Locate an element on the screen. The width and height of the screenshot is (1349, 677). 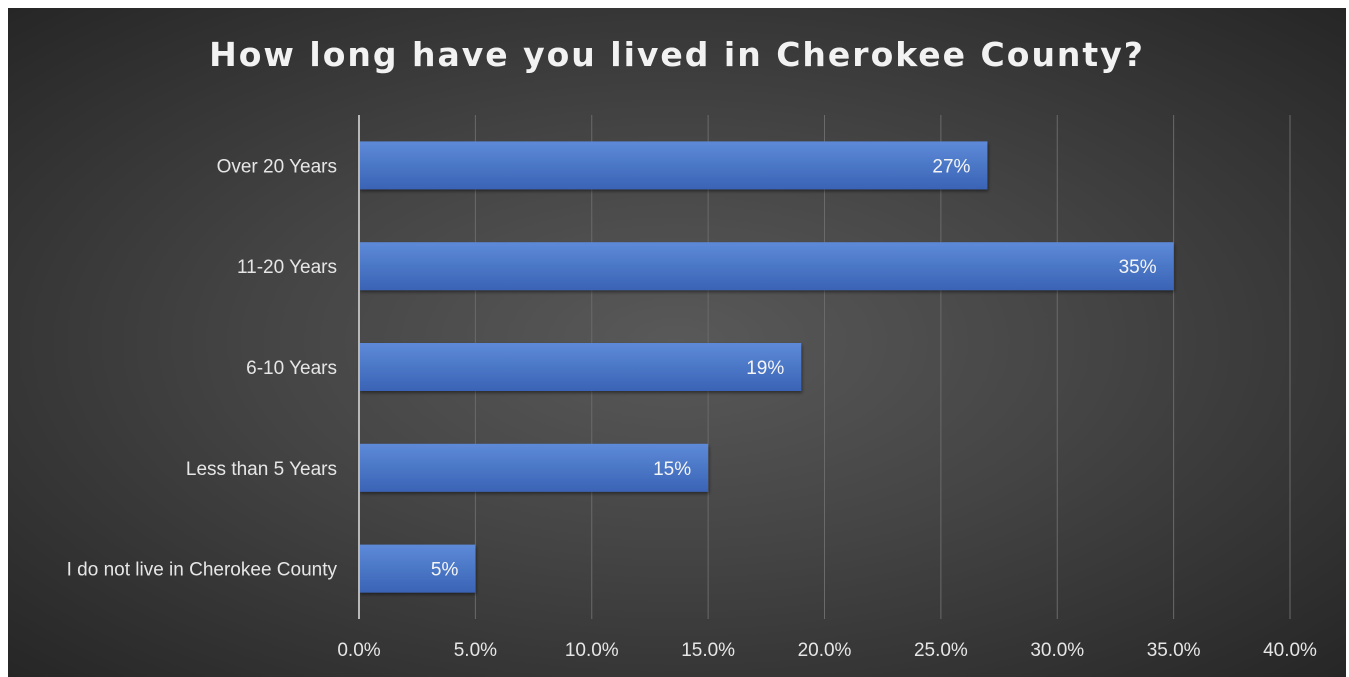
x-tick-label: 35.0% is located at coordinates (1174, 650).